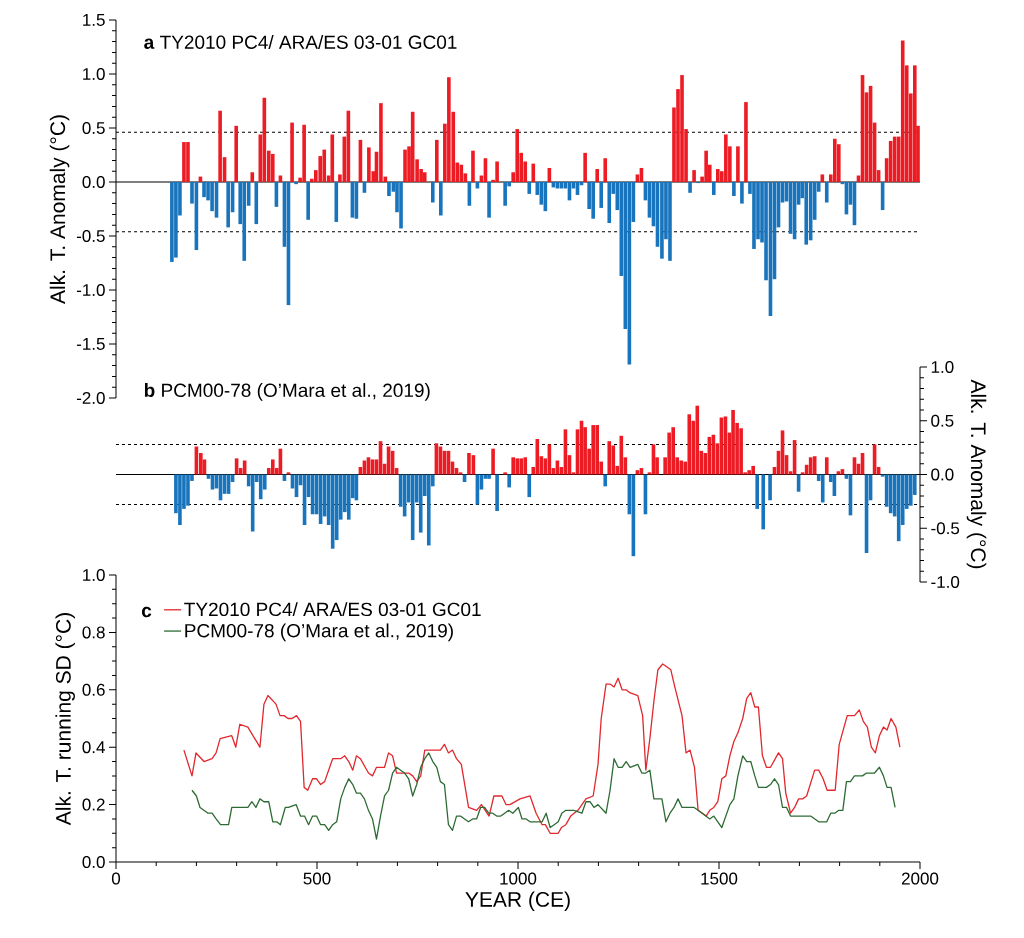  Describe the element at coordinates (93, 804) in the screenshot. I see `y-tick-label: 0.2` at that location.